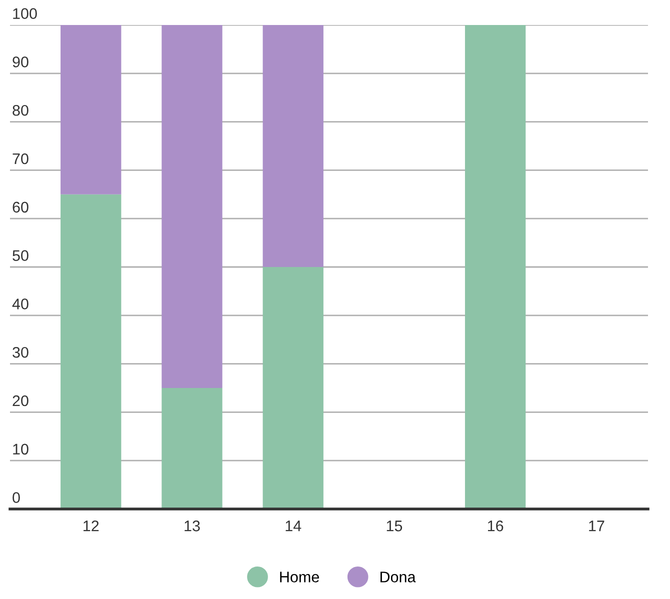  What do you see at coordinates (16, 497) in the screenshot?
I see `y-tick-label: 0` at bounding box center [16, 497].